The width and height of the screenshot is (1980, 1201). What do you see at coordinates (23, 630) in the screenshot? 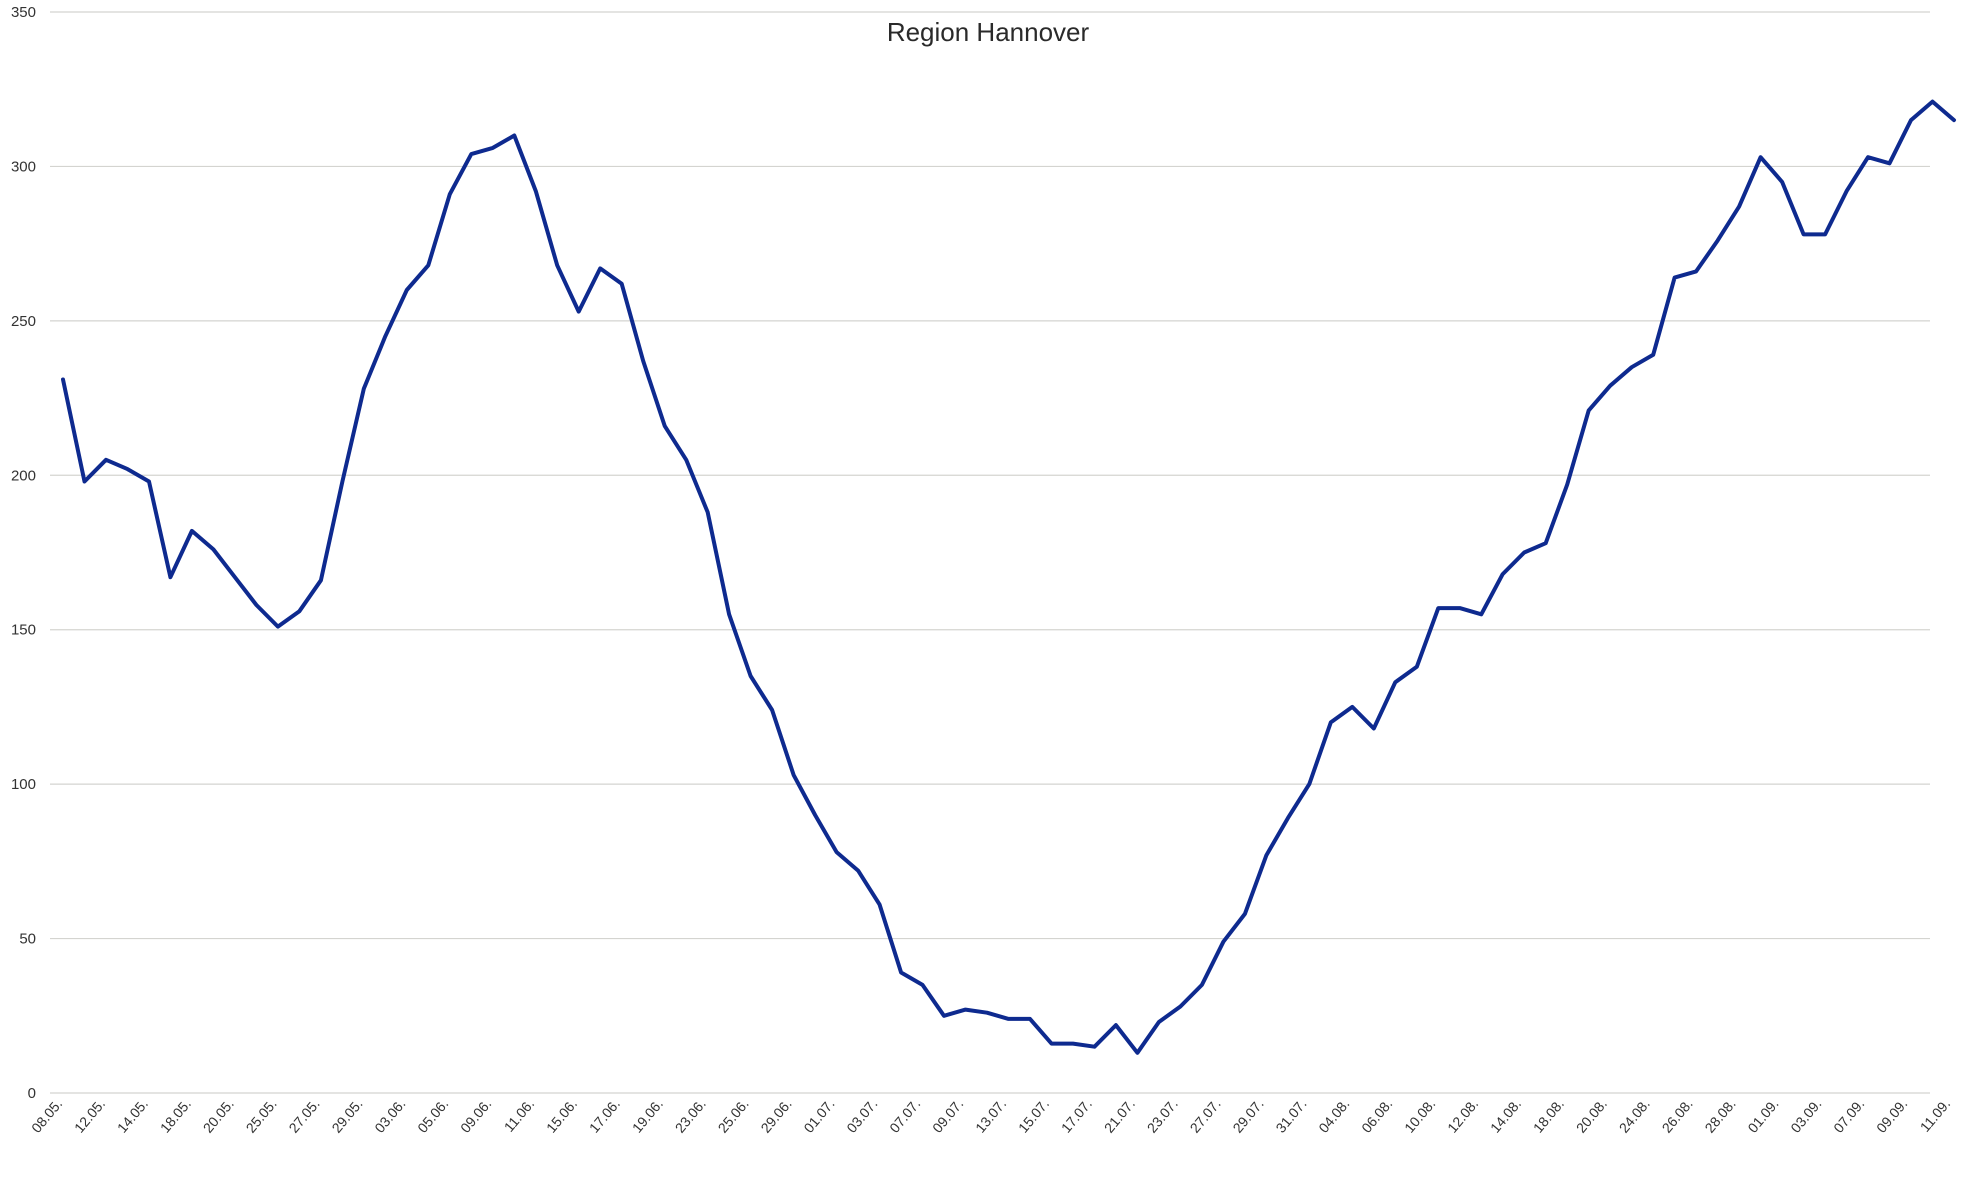
I see `y-tick-label: 150` at bounding box center [23, 630].